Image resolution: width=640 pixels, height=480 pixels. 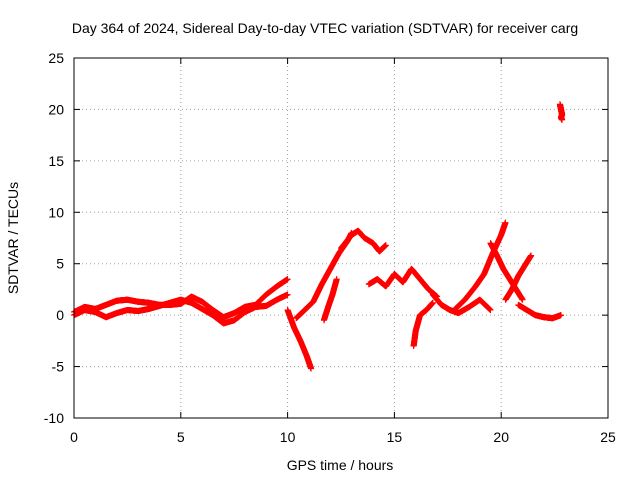 What do you see at coordinates (363, 241) in the screenshot?
I see `series-hump_13_15h` at bounding box center [363, 241].